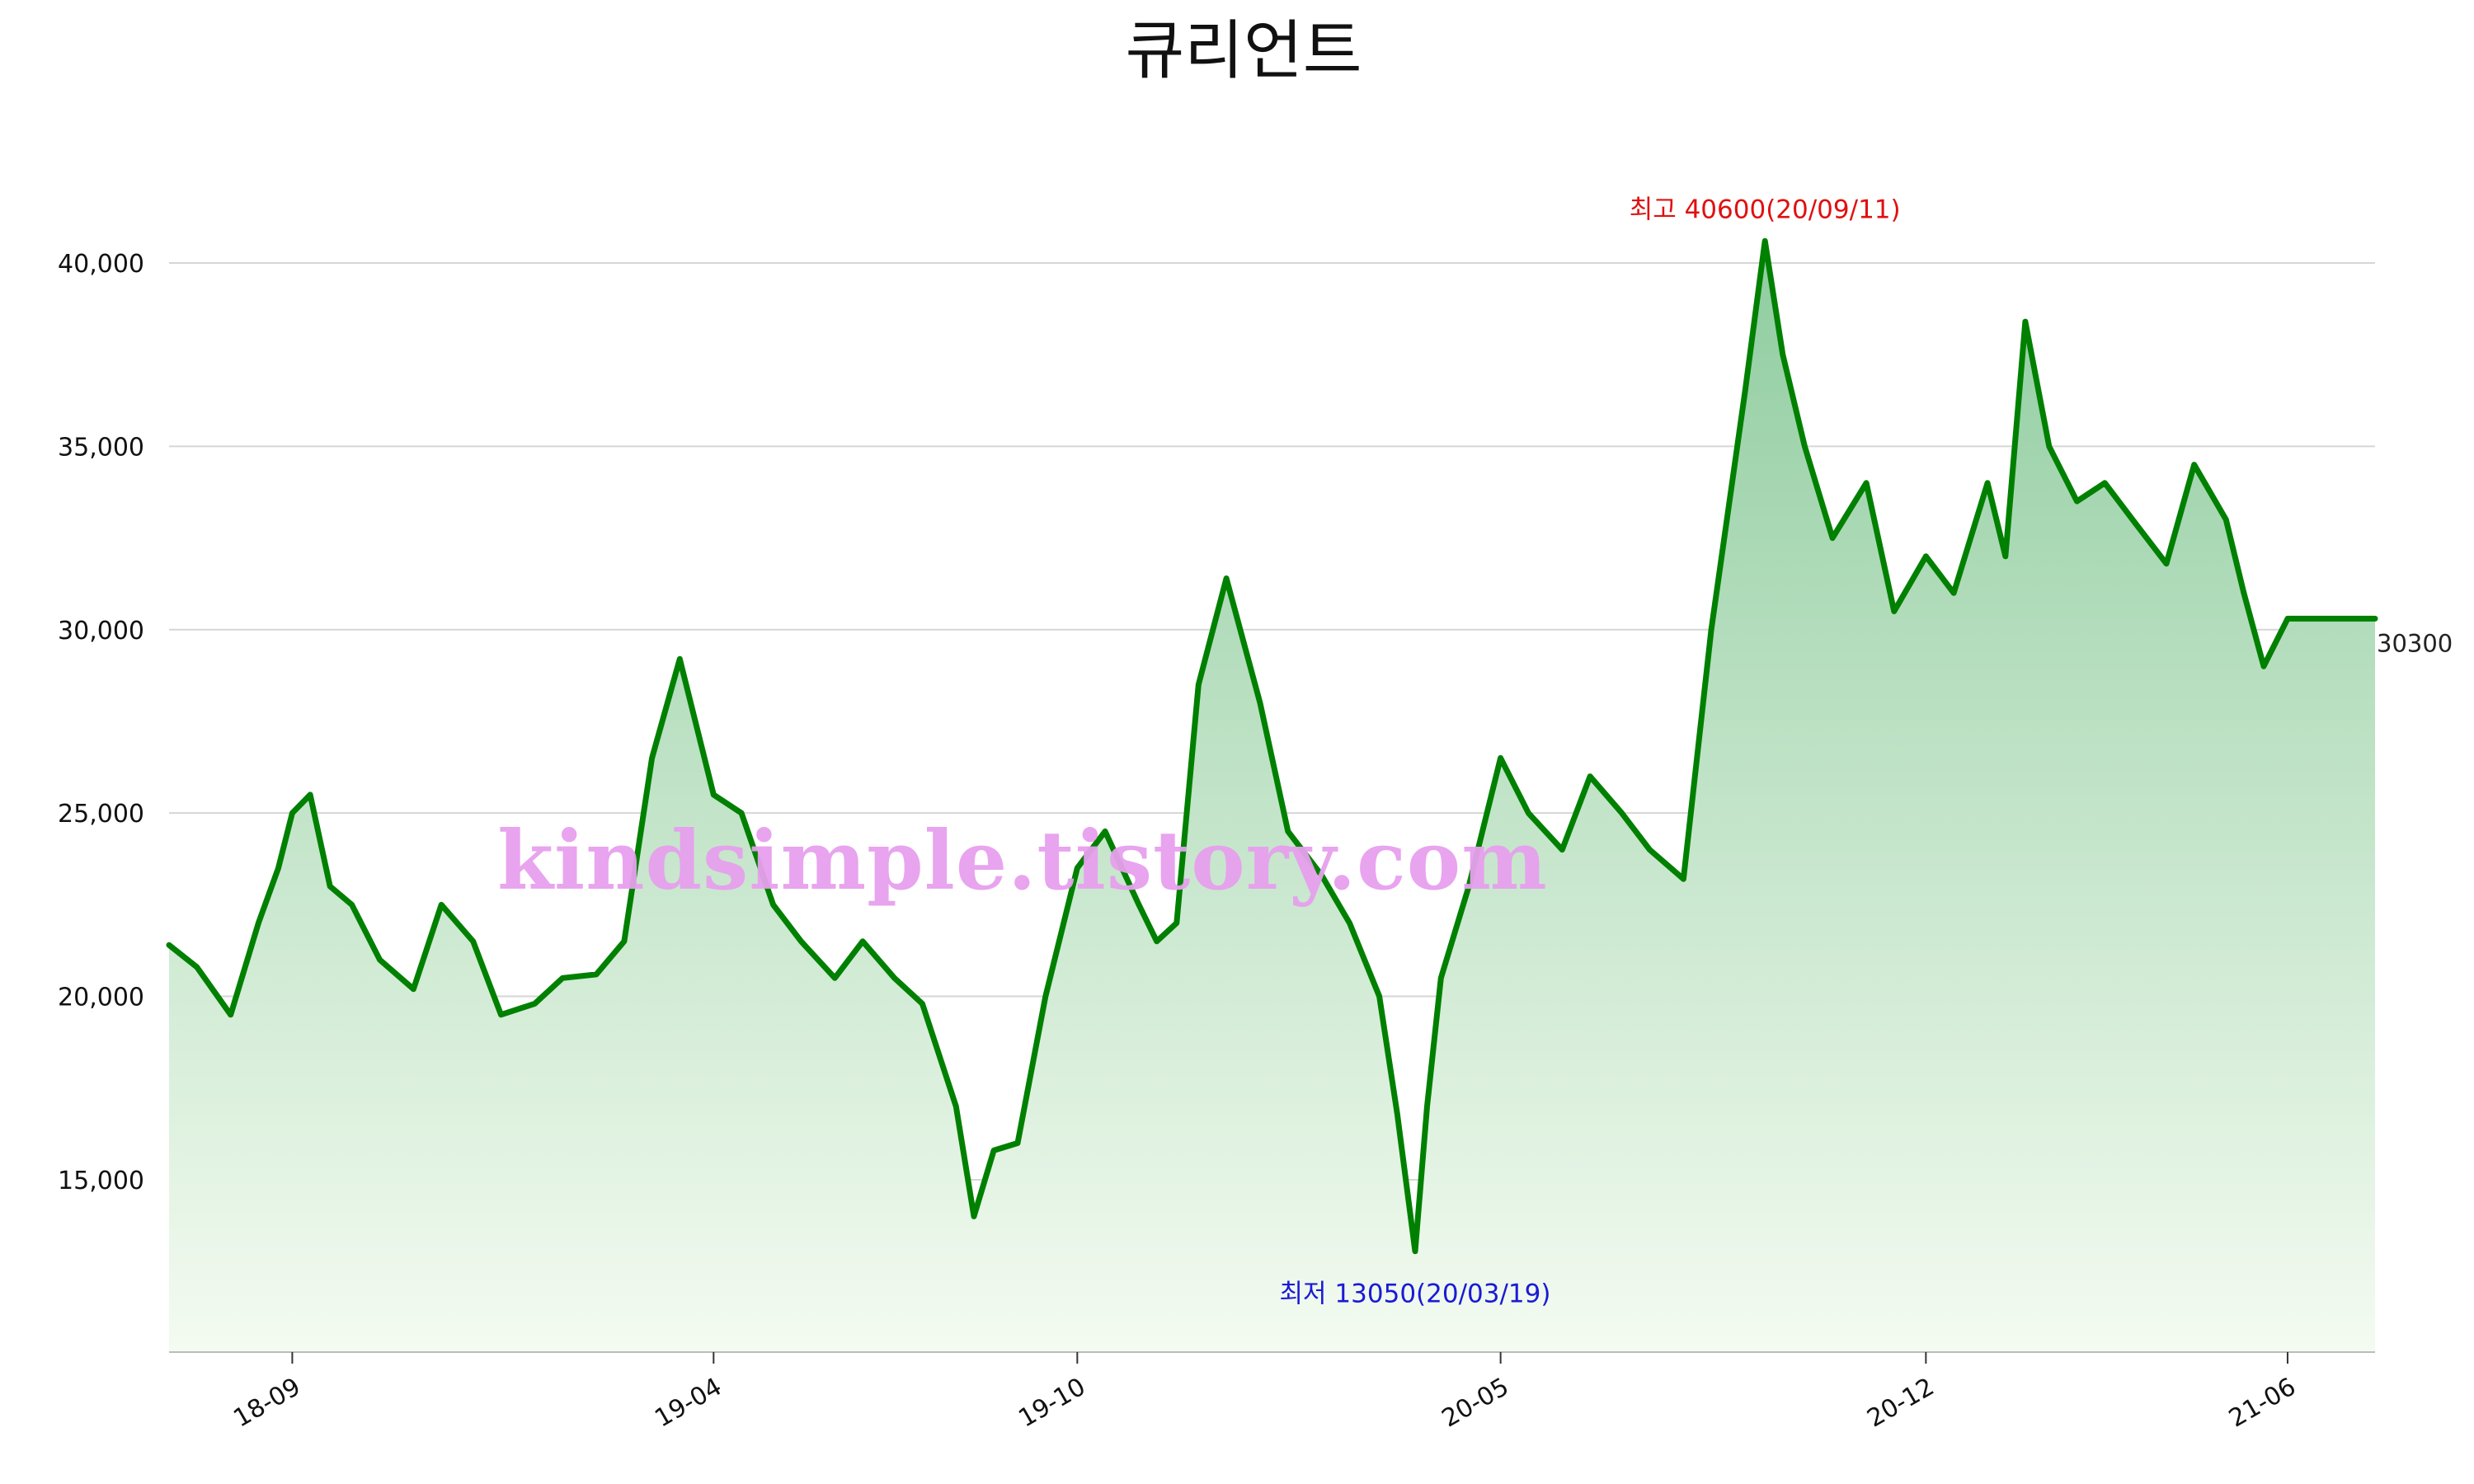  Describe the element at coordinates (2262, 1403) in the screenshot. I see `x-tick-label: 21-06` at that location.